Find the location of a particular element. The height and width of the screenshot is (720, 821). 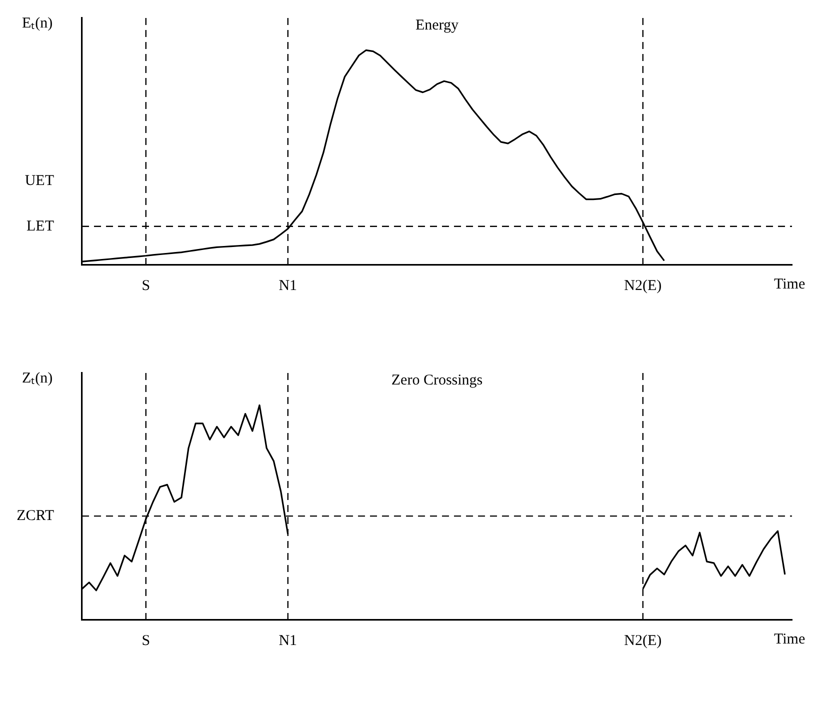

y-axis-title: Eₜ(n) is located at coordinates (37, 23).